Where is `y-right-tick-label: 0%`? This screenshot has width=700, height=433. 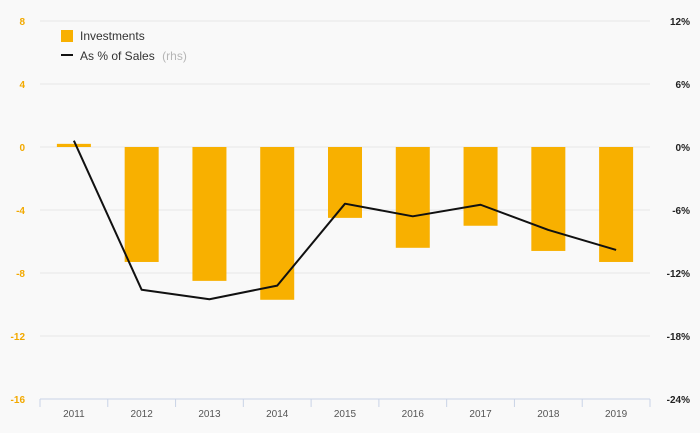 y-right-tick-label: 0% is located at coordinates (683, 148).